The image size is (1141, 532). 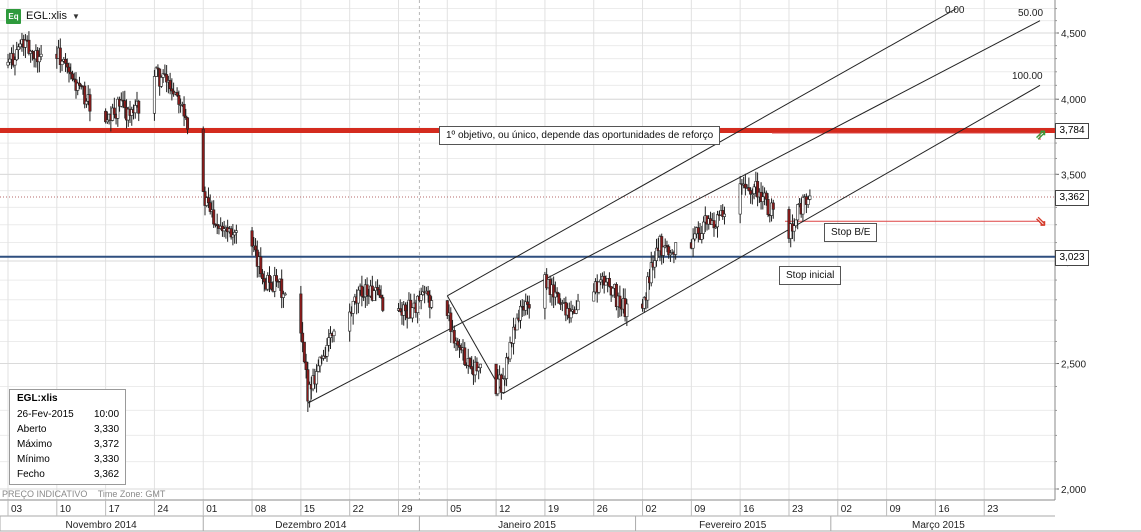 What do you see at coordinates (810, 275) in the screenshot?
I see `stop-initial-annotation: Stop inicial` at bounding box center [810, 275].